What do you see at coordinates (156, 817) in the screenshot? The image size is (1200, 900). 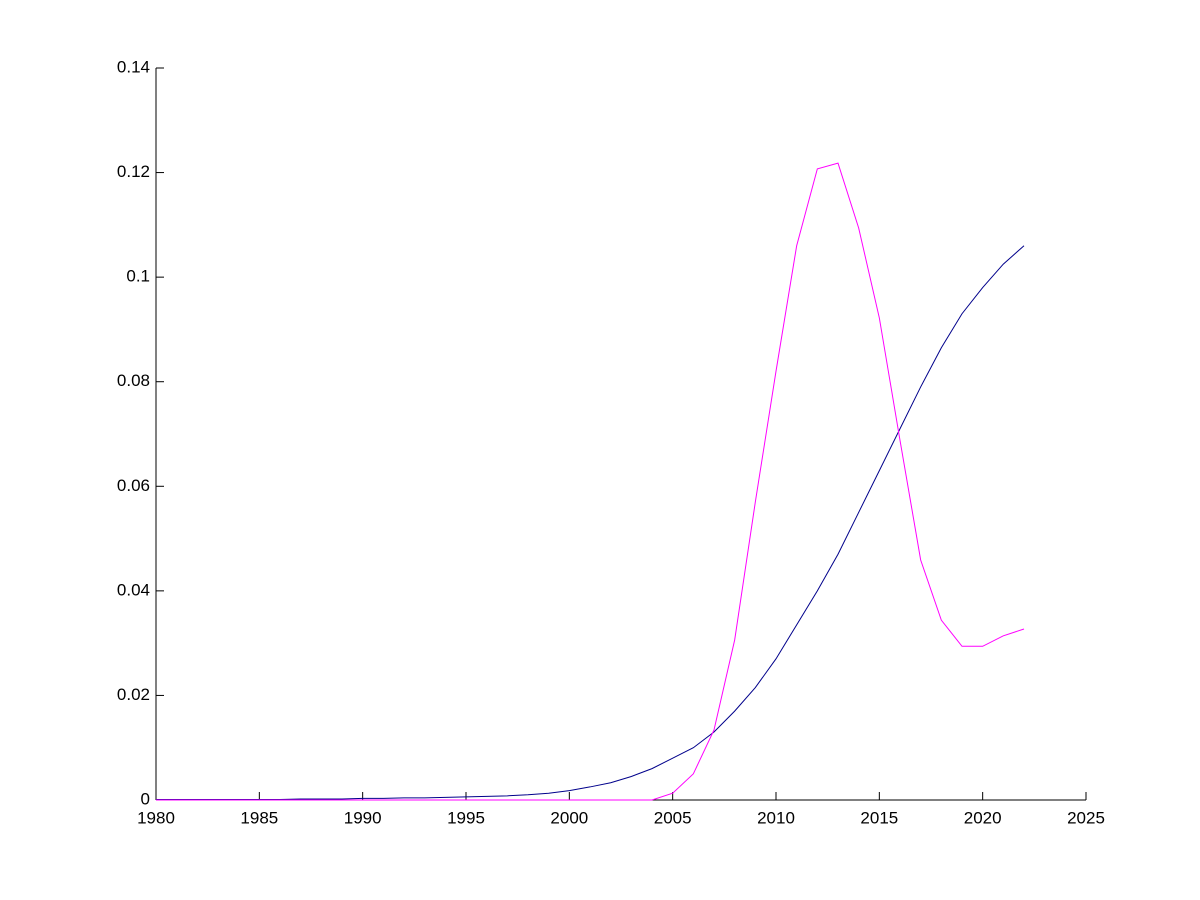 I see `x-tick-label: 1980` at bounding box center [156, 817].